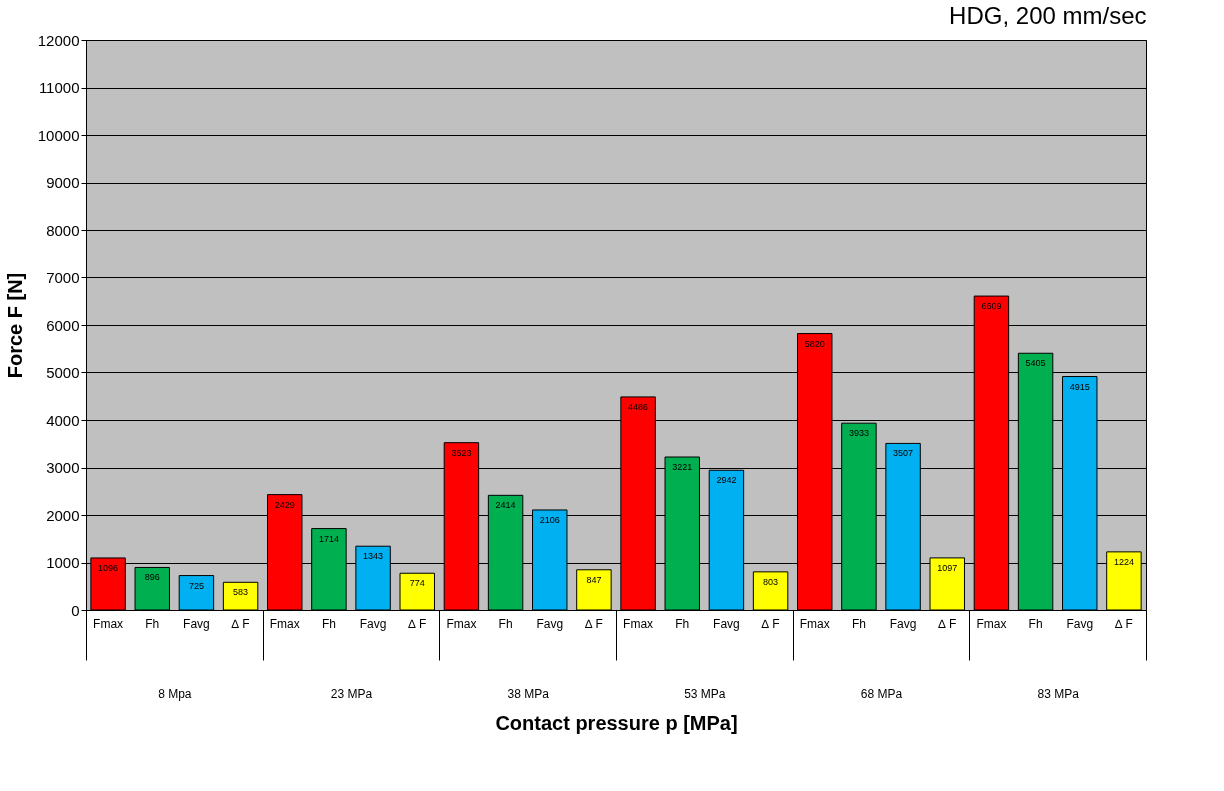 This screenshot has height=791, width=1224. I want to click on data-label: 3221, so click(682, 467).